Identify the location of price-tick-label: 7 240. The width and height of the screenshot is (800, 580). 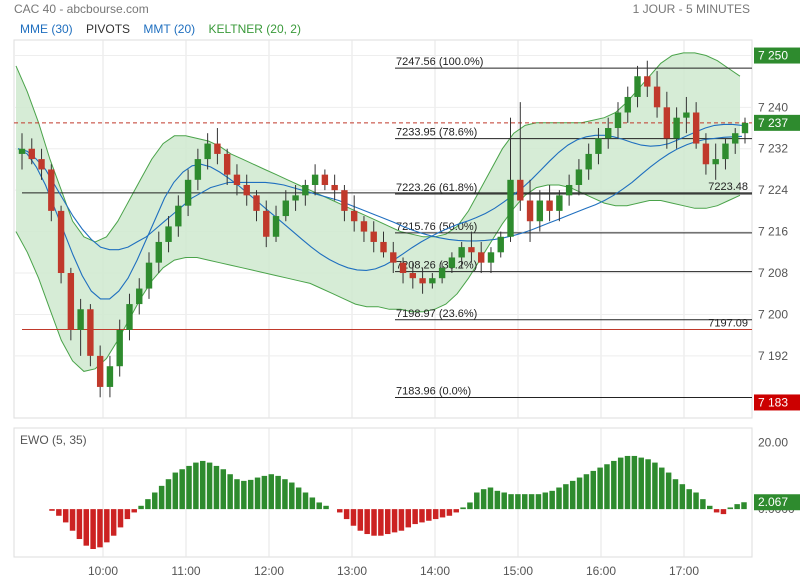
(773, 107).